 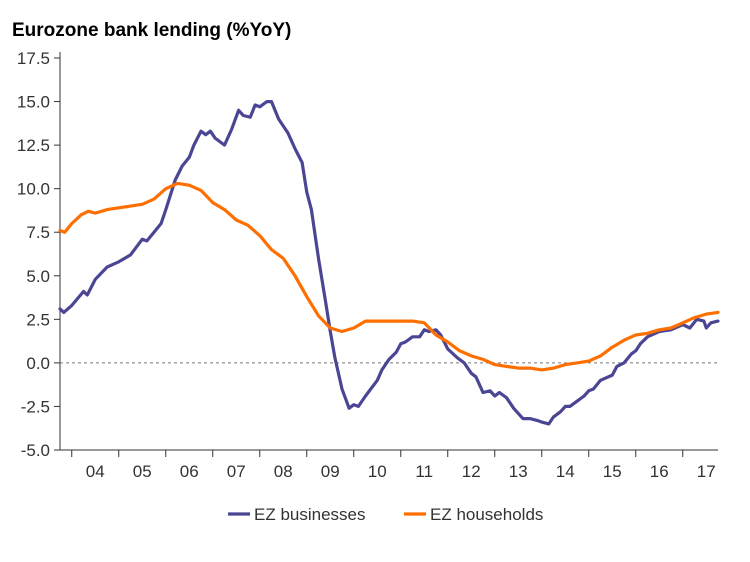 I want to click on x-tick-label: 13, so click(x=518, y=471).